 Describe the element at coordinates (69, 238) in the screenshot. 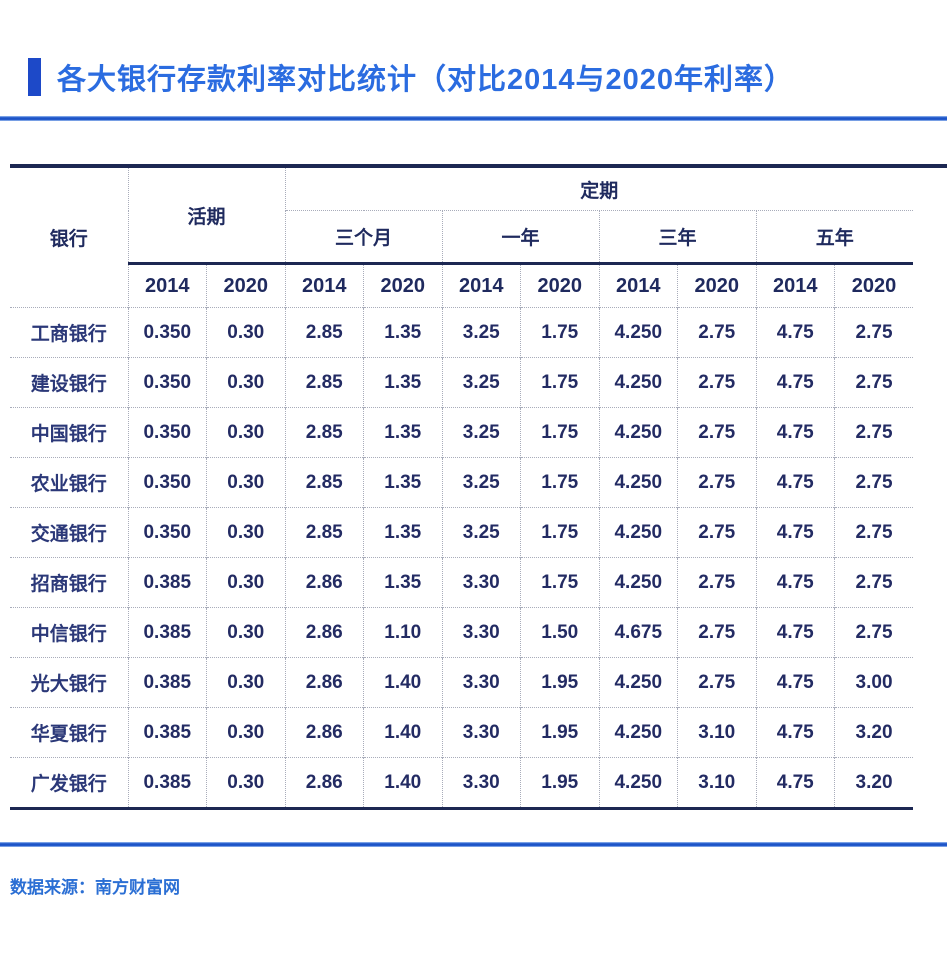

I see `header-bank: 银行` at that location.